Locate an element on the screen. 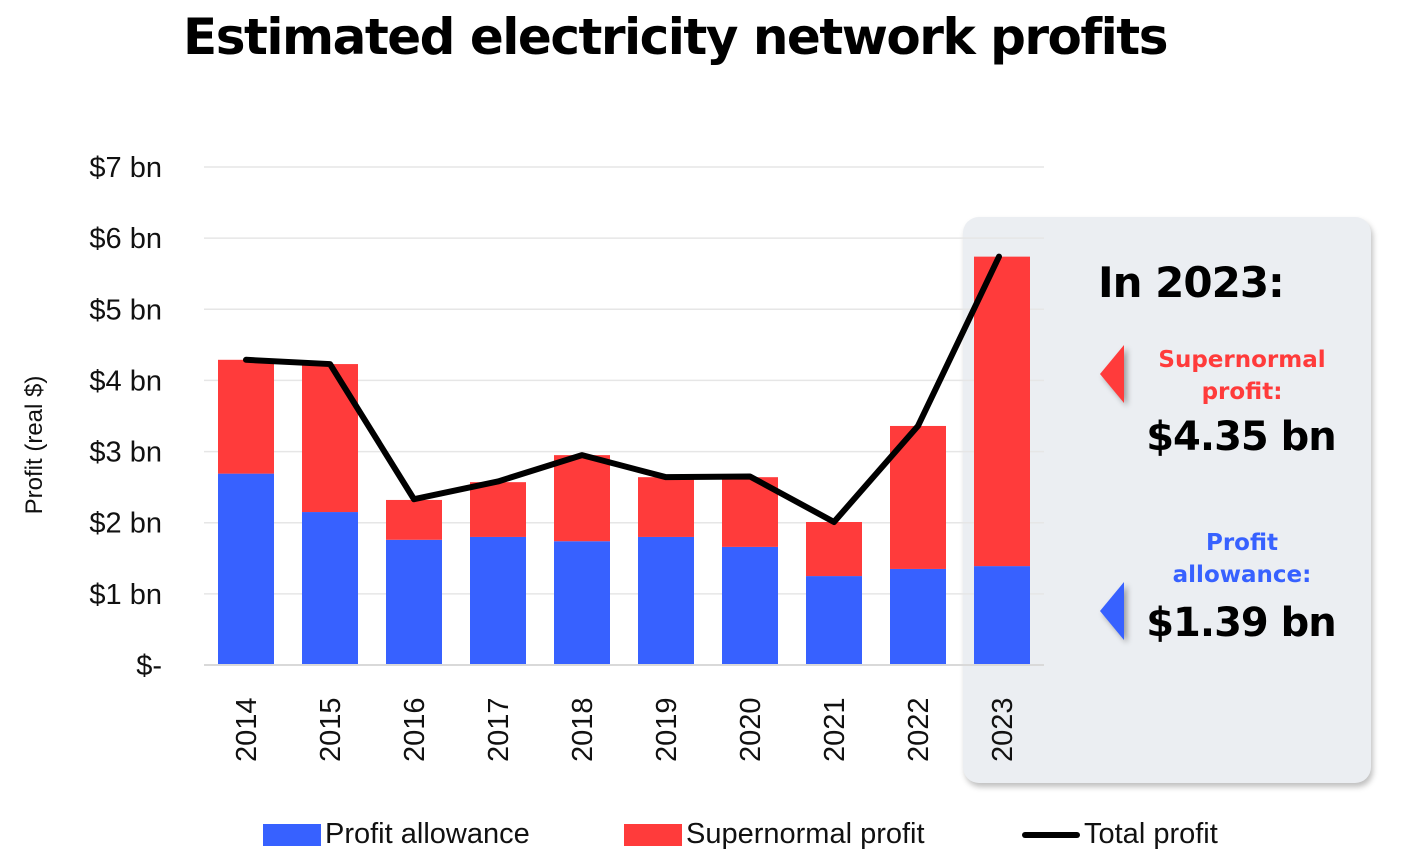 This screenshot has width=1408, height=866. x-tick-label: 2019 is located at coordinates (667, 729).